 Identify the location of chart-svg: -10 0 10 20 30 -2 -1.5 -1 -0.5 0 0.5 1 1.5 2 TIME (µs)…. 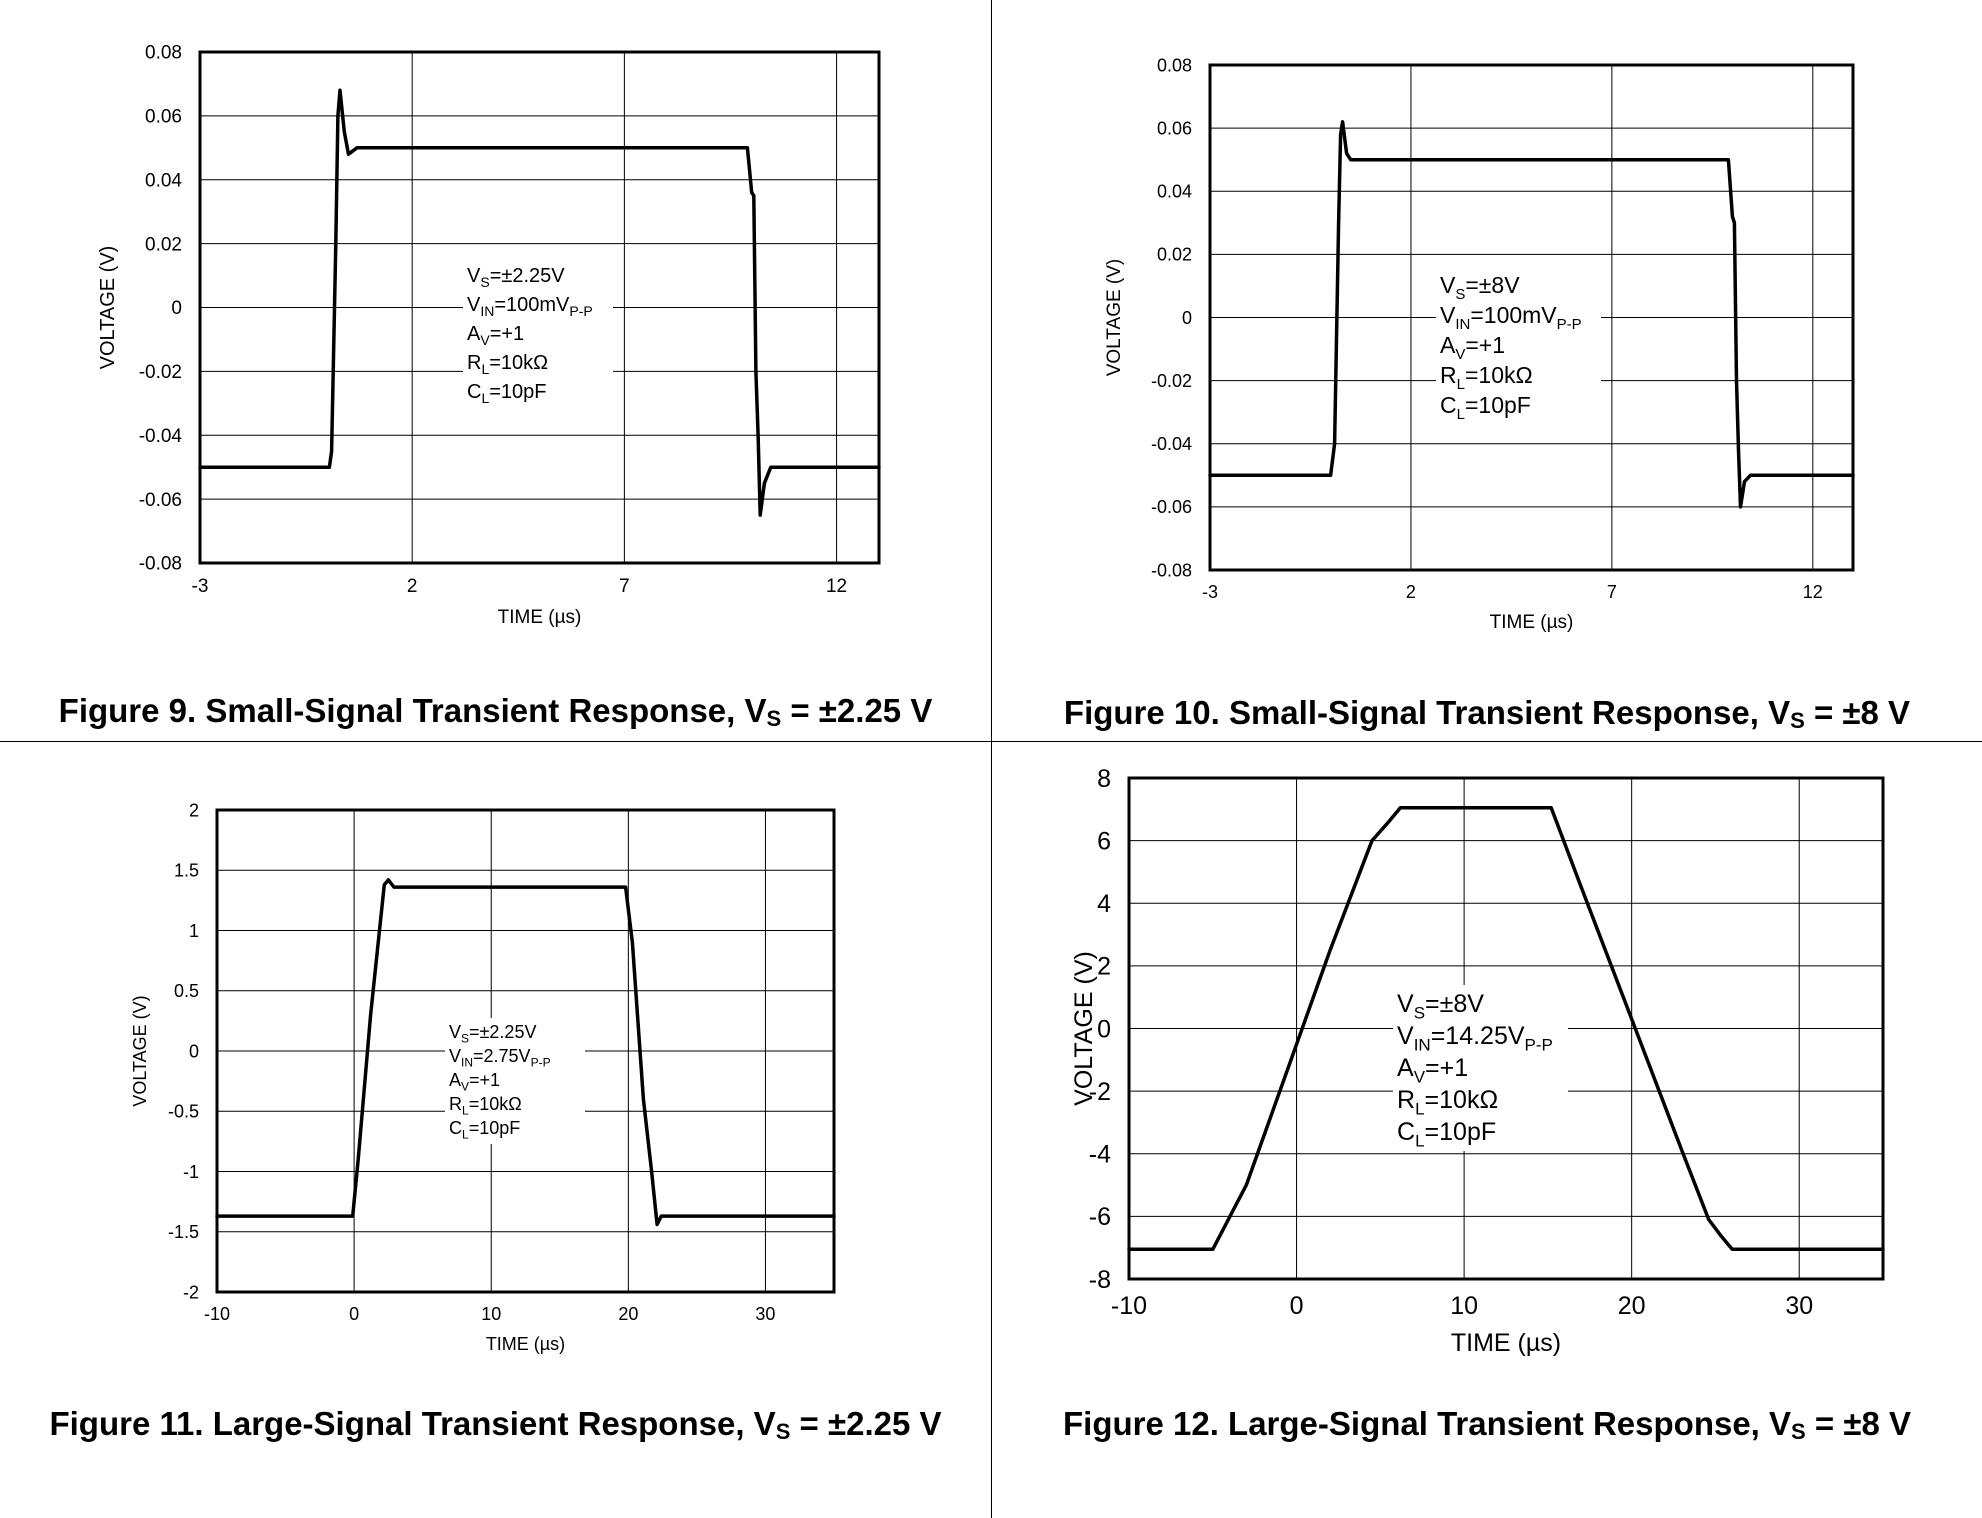
(483, 1077).